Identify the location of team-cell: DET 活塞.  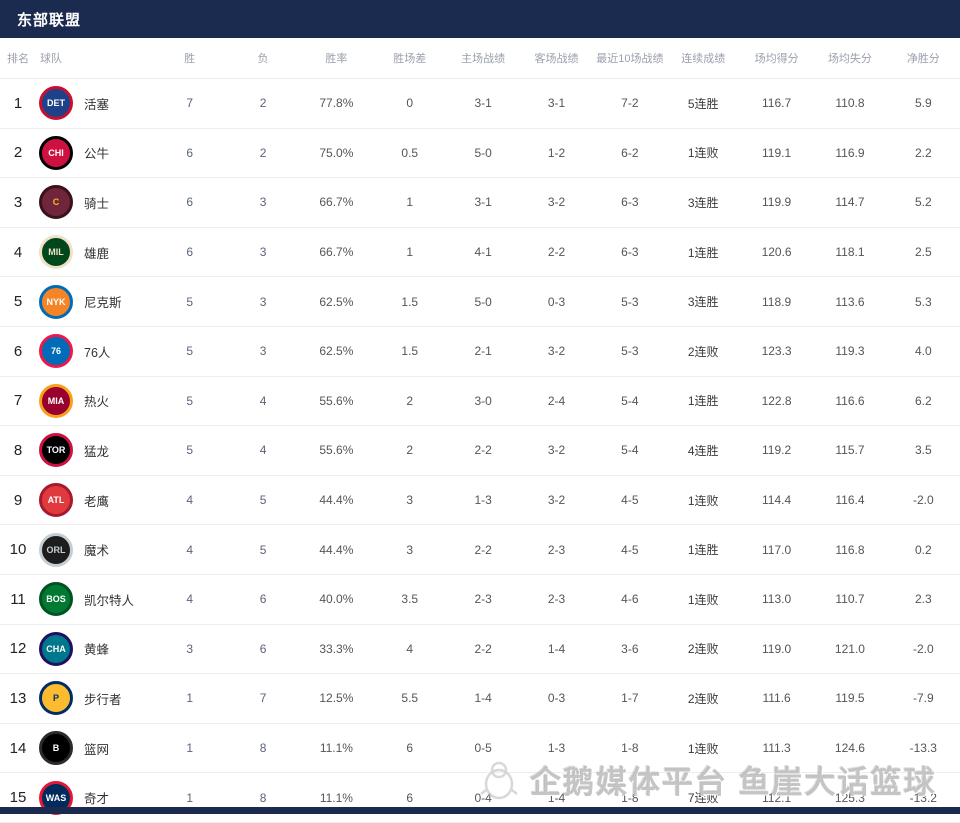
(94, 103).